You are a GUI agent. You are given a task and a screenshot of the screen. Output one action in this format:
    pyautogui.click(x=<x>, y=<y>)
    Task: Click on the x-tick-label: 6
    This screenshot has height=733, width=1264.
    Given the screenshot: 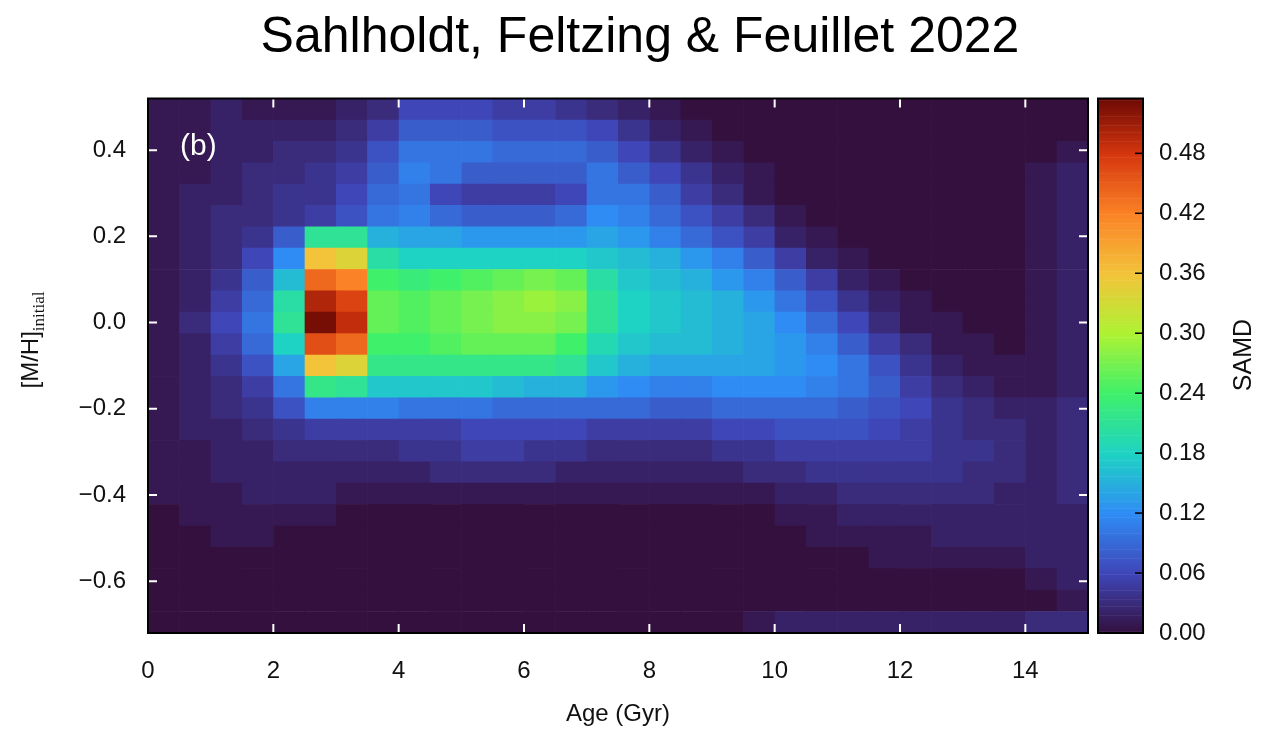 What is the action you would take?
    pyautogui.click(x=524, y=670)
    